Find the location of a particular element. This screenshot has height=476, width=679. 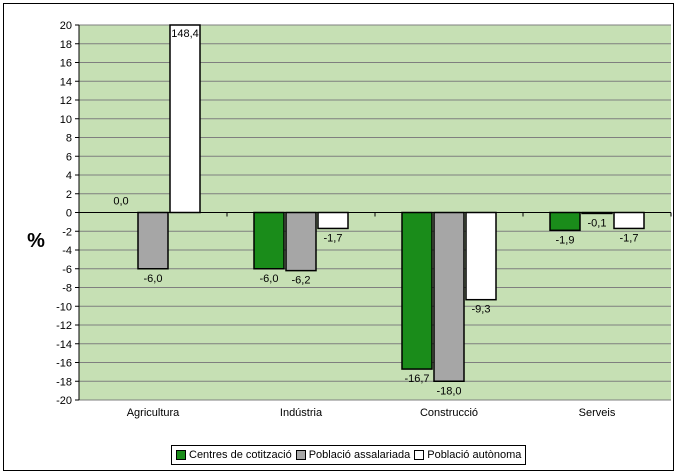

x-tick-label: Agricultura is located at coordinates (153, 413).